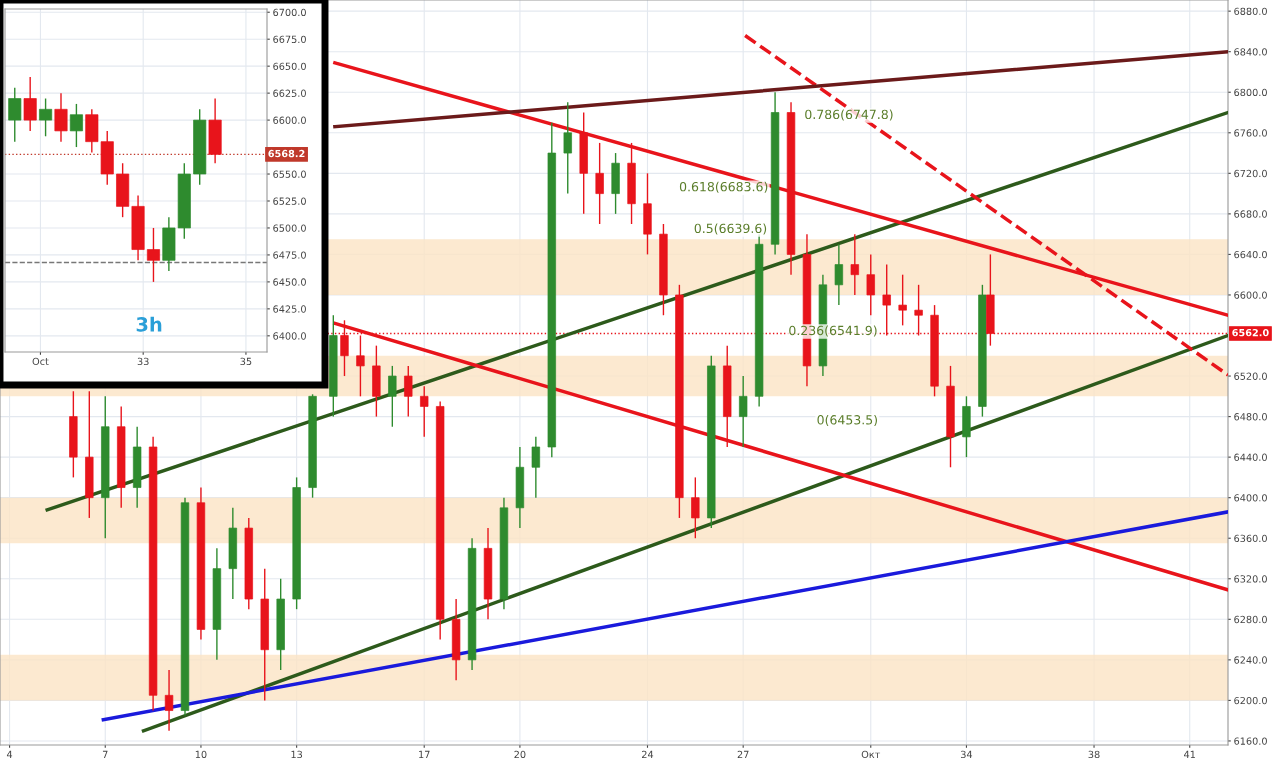 This screenshot has height=766, width=1280. Describe the element at coordinates (40, 361) in the screenshot. I see `x-tick-label: Oct` at that location.